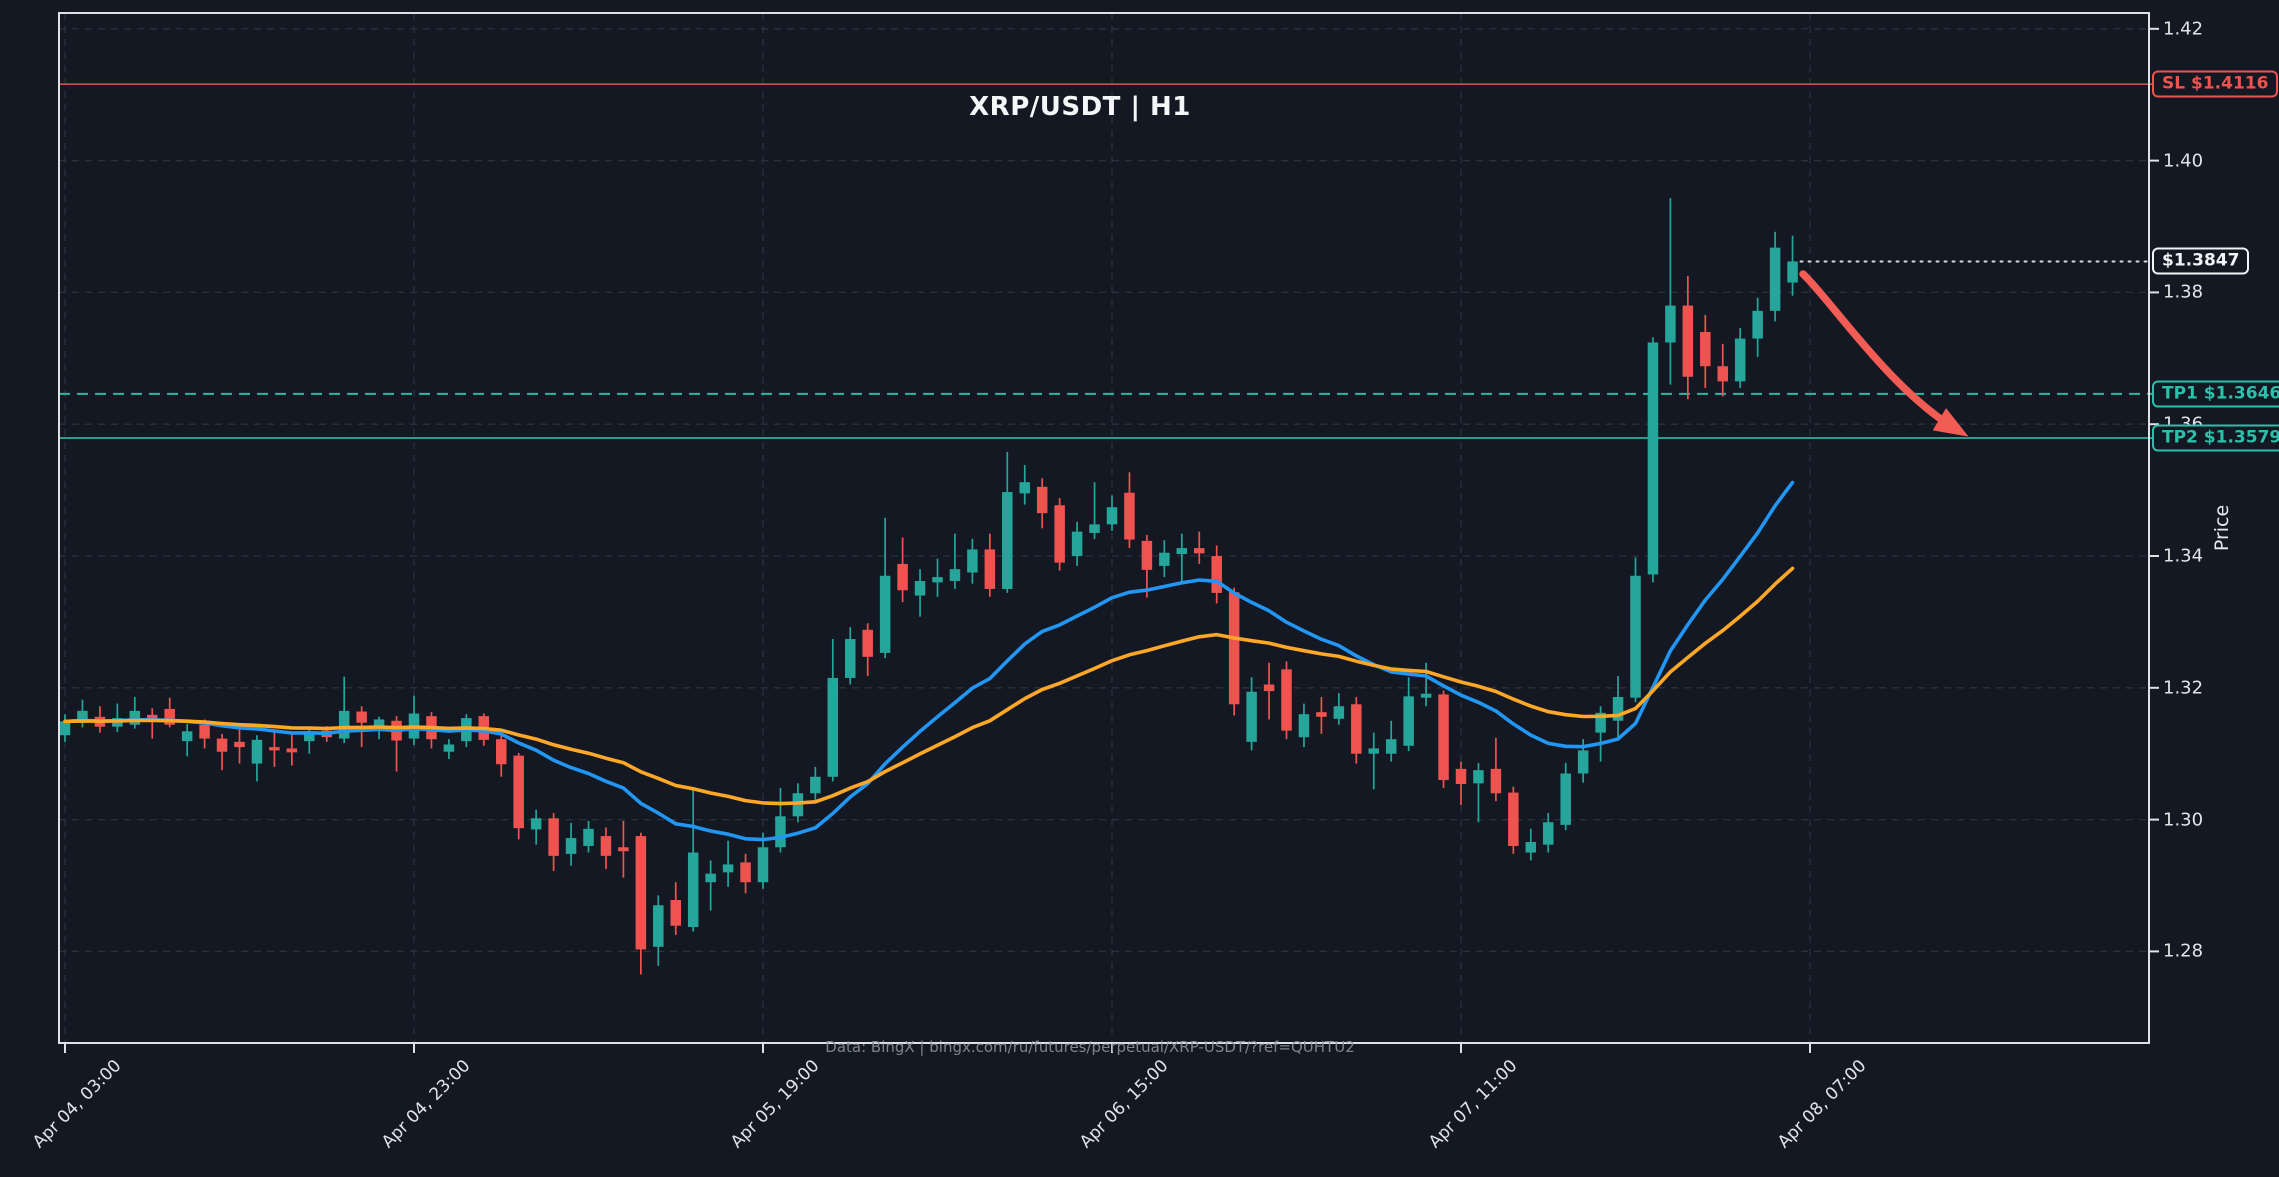 The image size is (2279, 1177). I want to click on chart-title: XRP/USDT | H1, so click(1080, 107).